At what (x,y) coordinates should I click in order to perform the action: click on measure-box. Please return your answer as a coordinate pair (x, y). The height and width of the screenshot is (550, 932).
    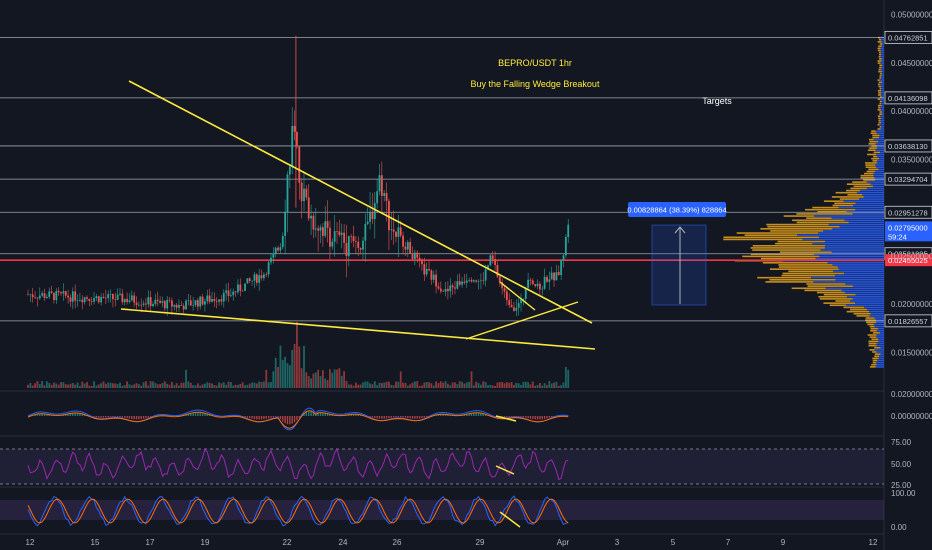
    Looking at the image, I should click on (679, 265).